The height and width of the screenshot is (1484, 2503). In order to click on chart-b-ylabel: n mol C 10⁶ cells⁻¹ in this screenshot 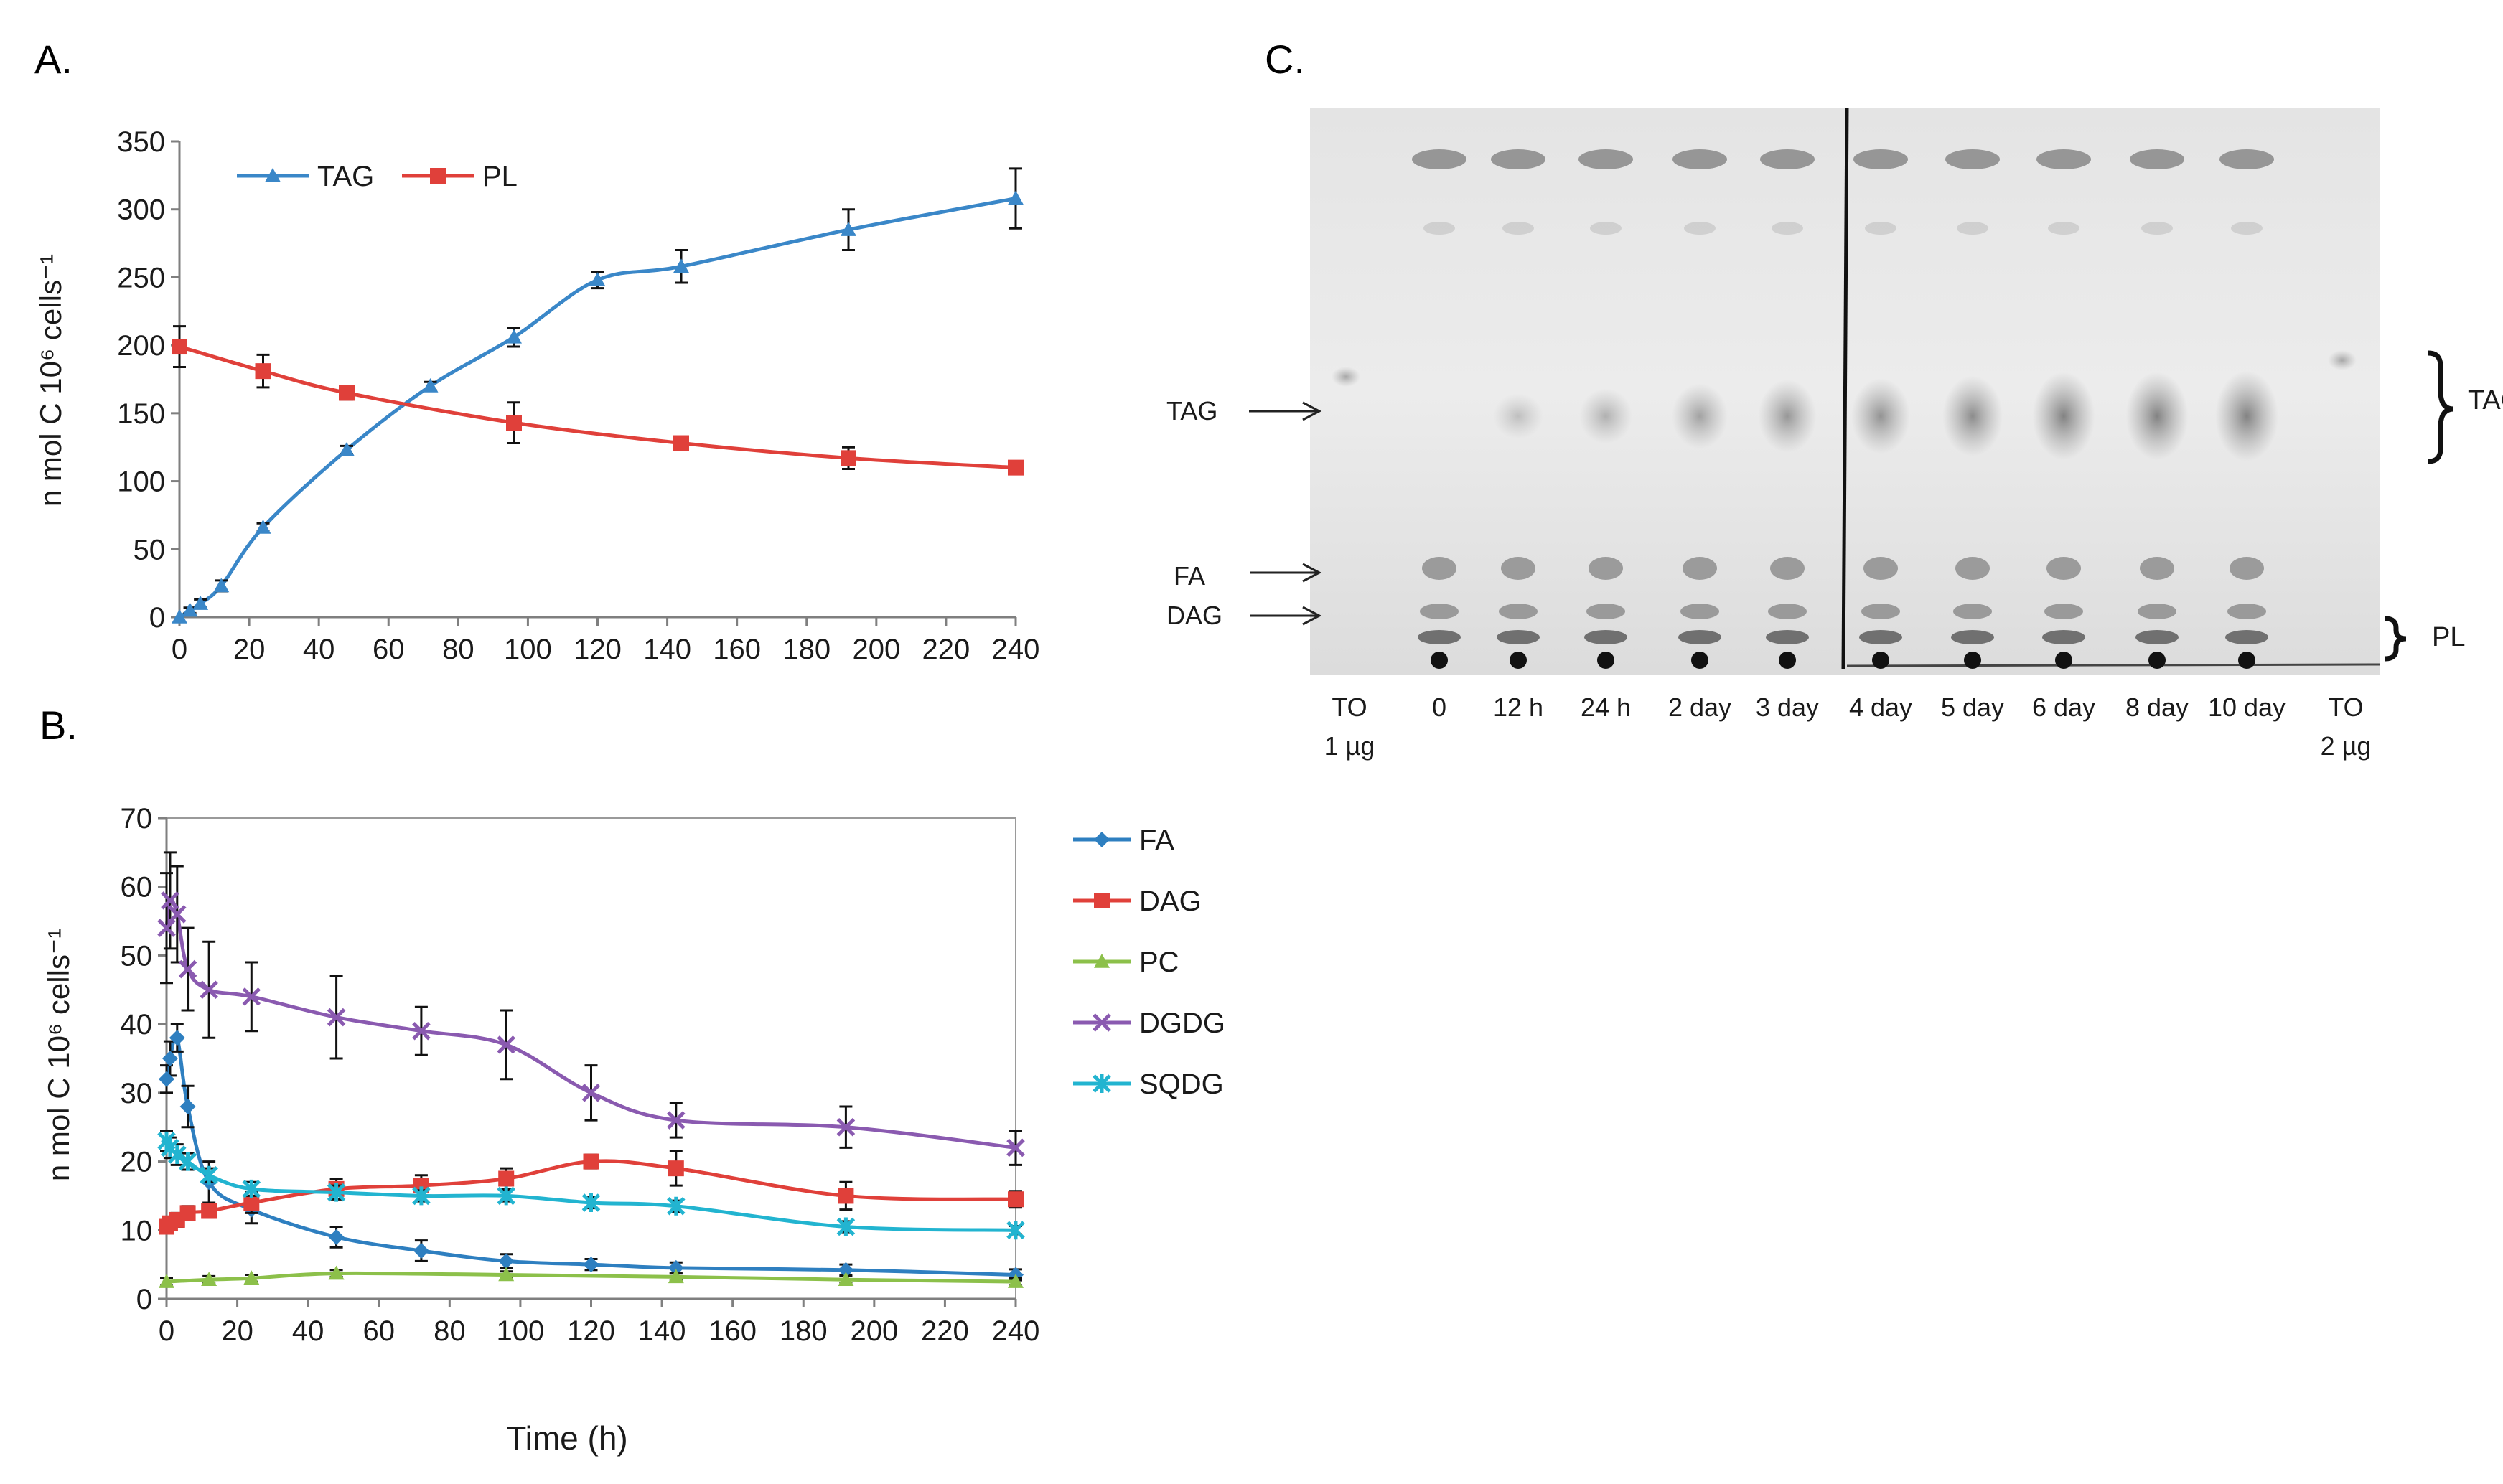, I will do `click(58, 1055)`.